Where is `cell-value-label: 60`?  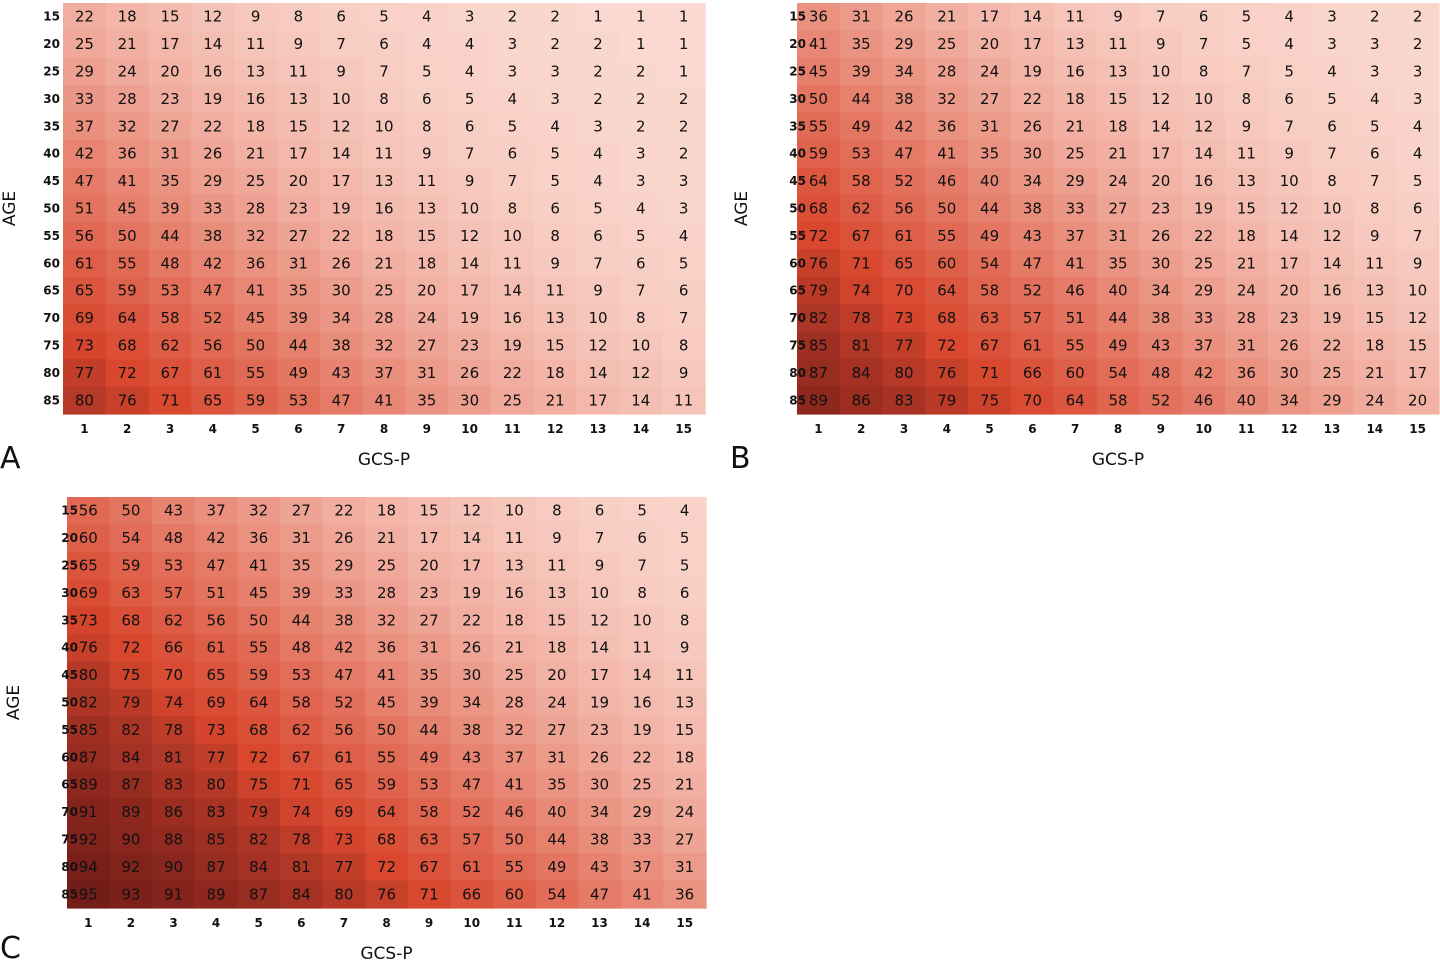 cell-value-label: 60 is located at coordinates (88, 538).